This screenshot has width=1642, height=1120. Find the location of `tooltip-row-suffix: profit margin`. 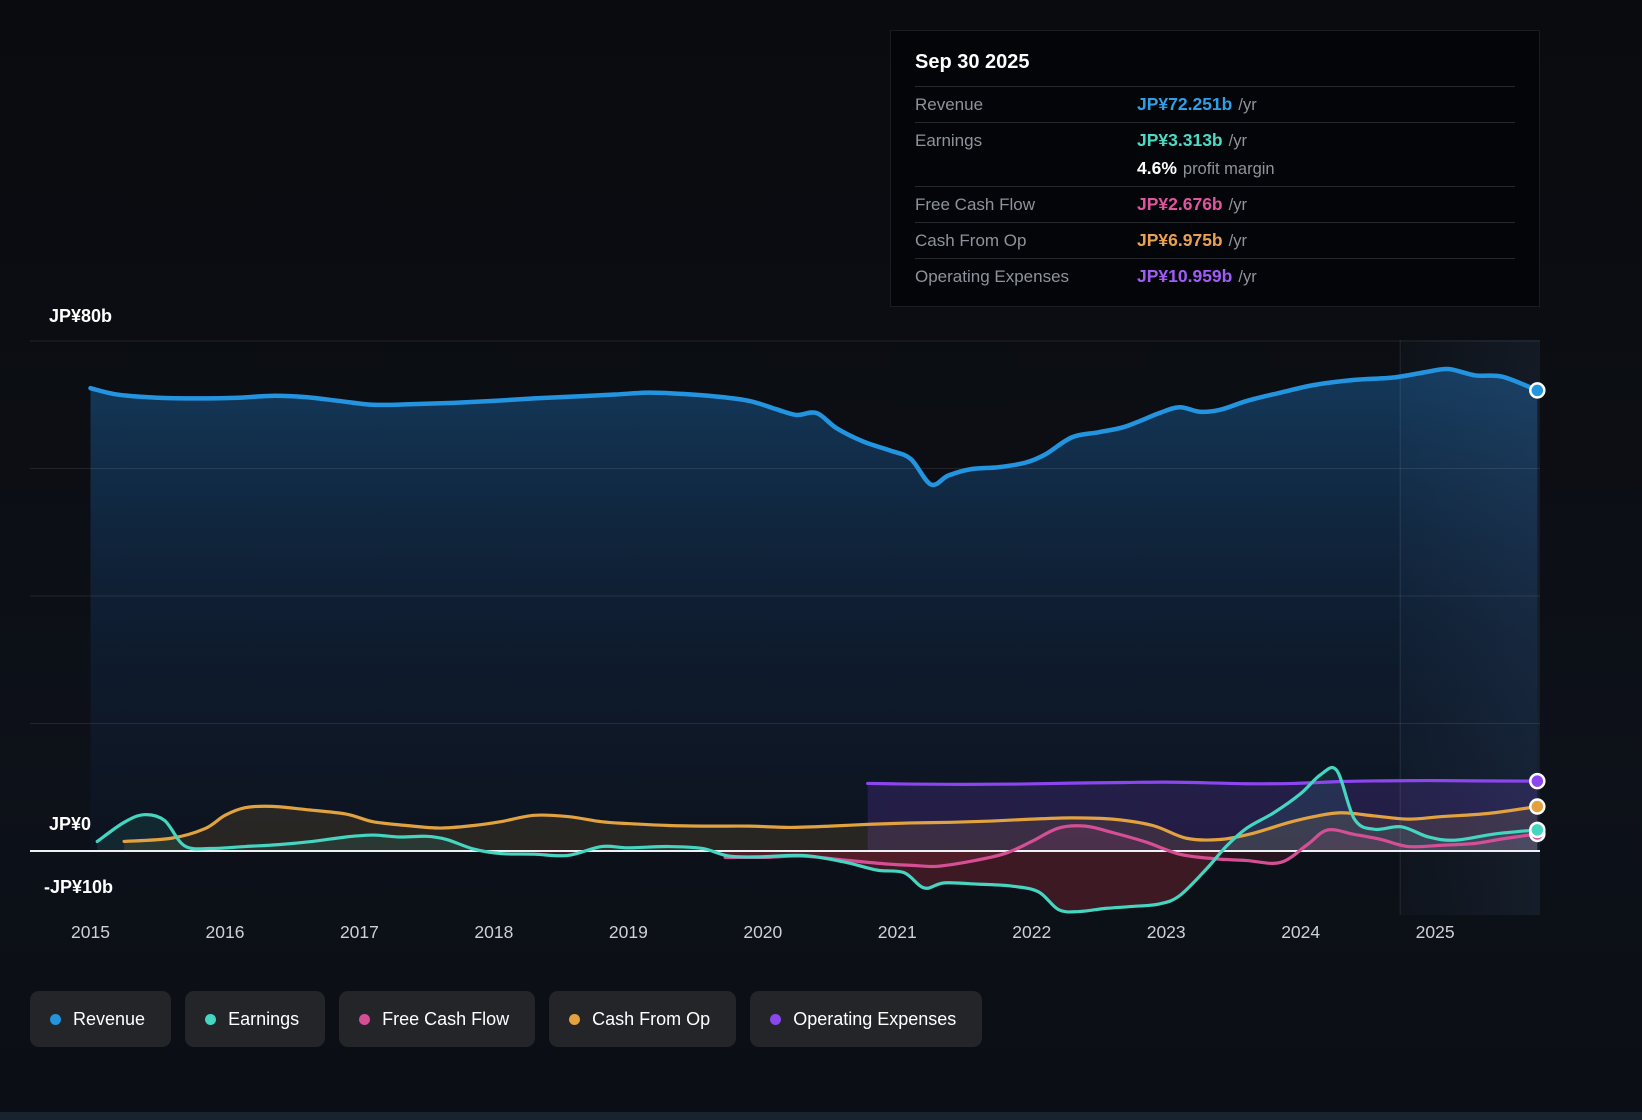

tooltip-row-suffix: profit margin is located at coordinates (1228, 169).